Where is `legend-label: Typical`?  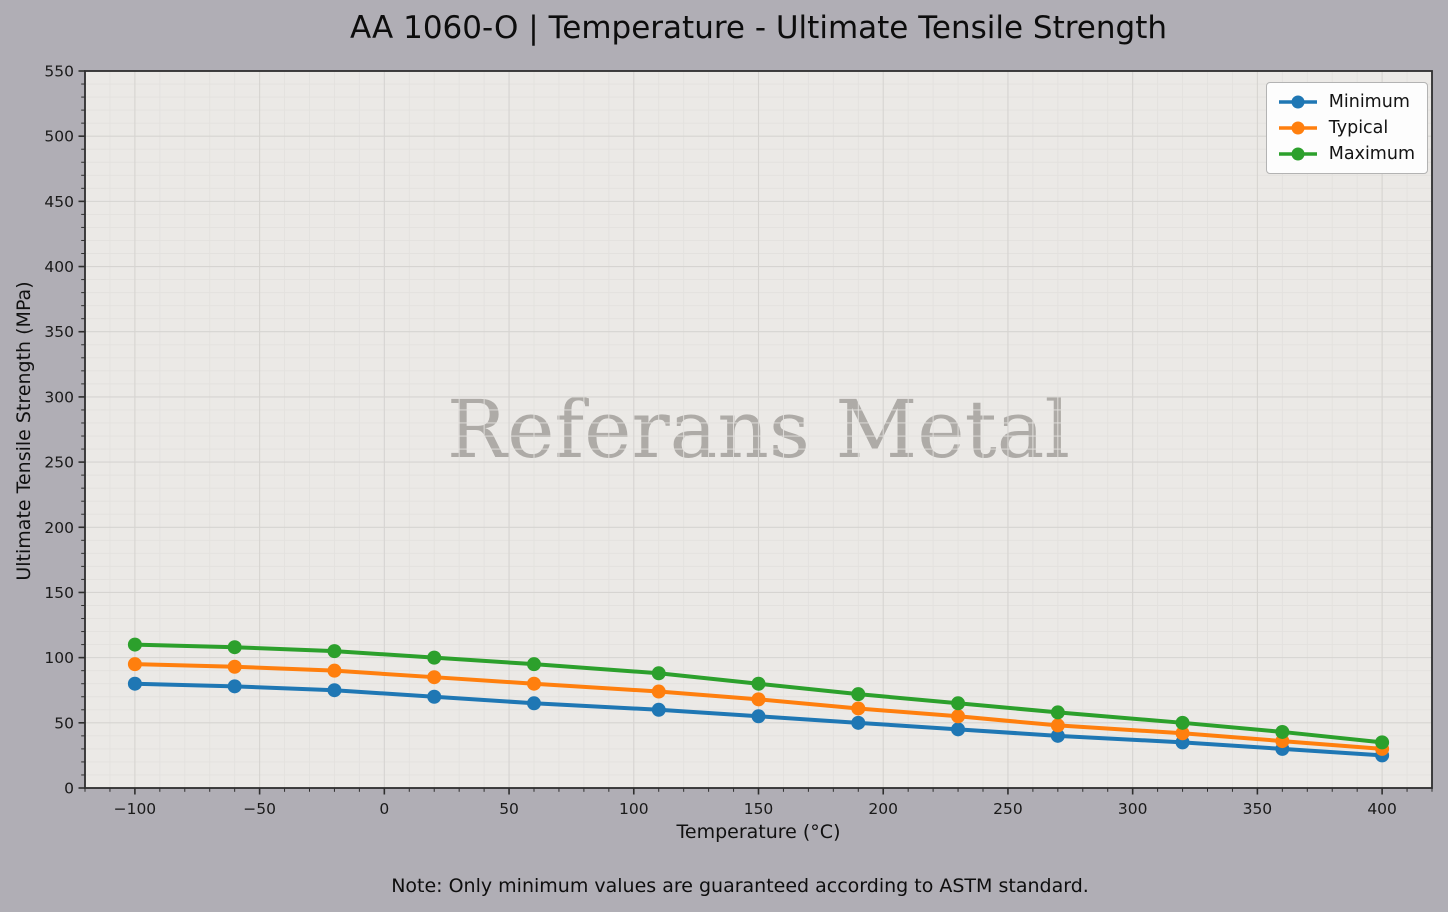
legend-label: Typical is located at coordinates (1358, 128).